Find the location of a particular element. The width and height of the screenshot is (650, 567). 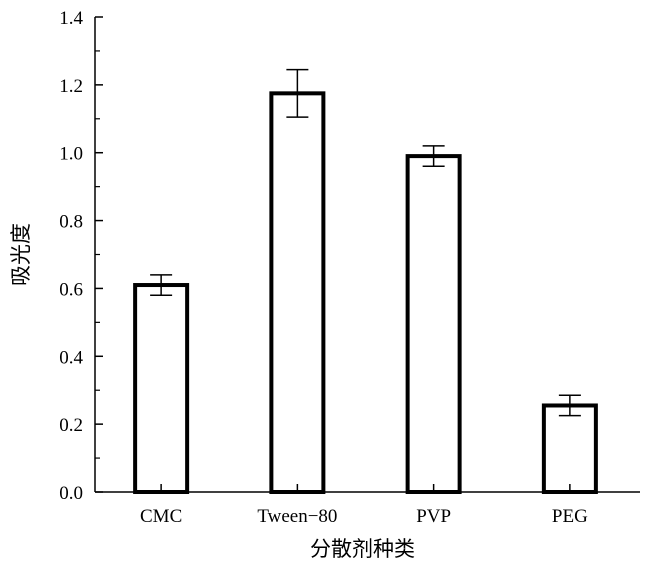

x-tick-label: PEG is located at coordinates (570, 516).